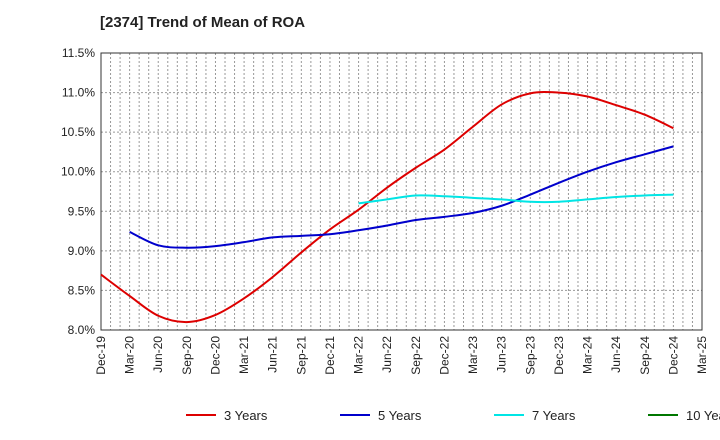 Image resolution: width=720 pixels, height=440 pixels. Describe the element at coordinates (215, 355) in the screenshot. I see `x-tick-label: Dec-20` at that location.